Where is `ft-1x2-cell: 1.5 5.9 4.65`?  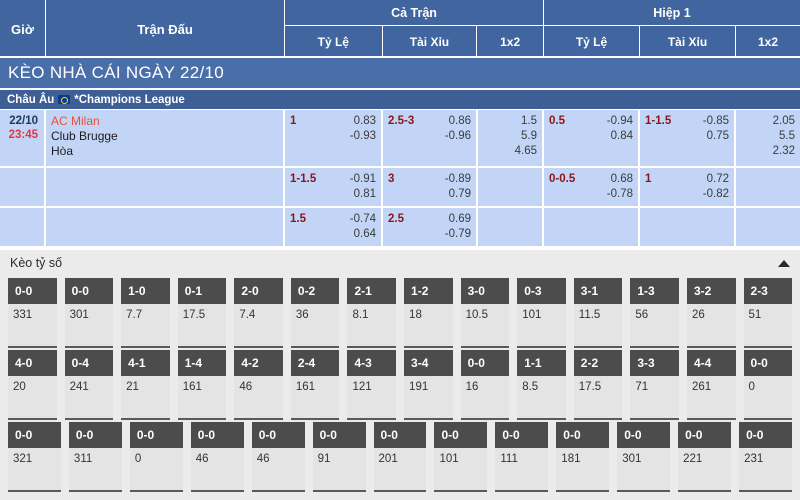
ft-1x2-cell: 1.5 5.9 4.65 is located at coordinates (511, 138).